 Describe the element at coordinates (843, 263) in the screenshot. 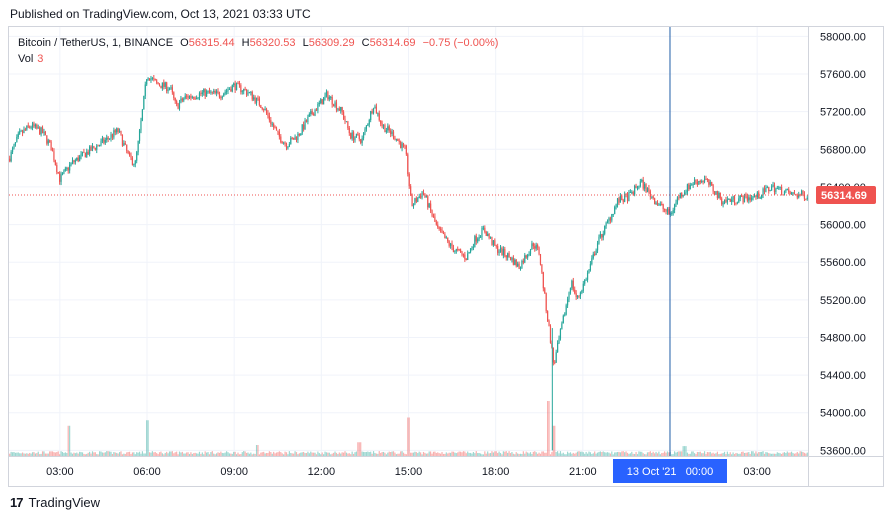

I see `price-tick-label: 55600.00` at that location.